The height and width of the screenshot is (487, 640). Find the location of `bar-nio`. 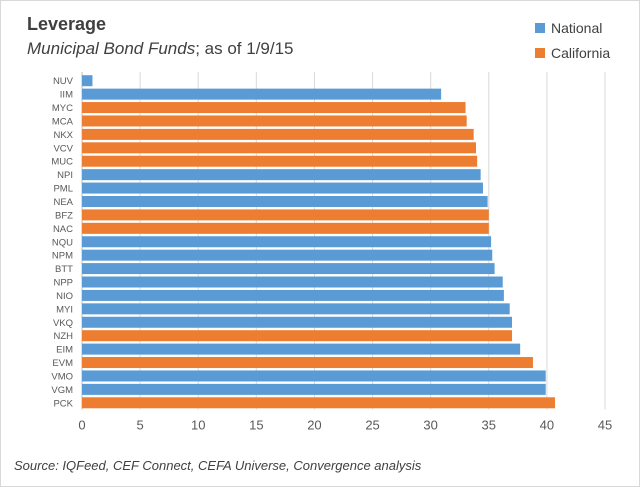

bar-nio is located at coordinates (293, 295).